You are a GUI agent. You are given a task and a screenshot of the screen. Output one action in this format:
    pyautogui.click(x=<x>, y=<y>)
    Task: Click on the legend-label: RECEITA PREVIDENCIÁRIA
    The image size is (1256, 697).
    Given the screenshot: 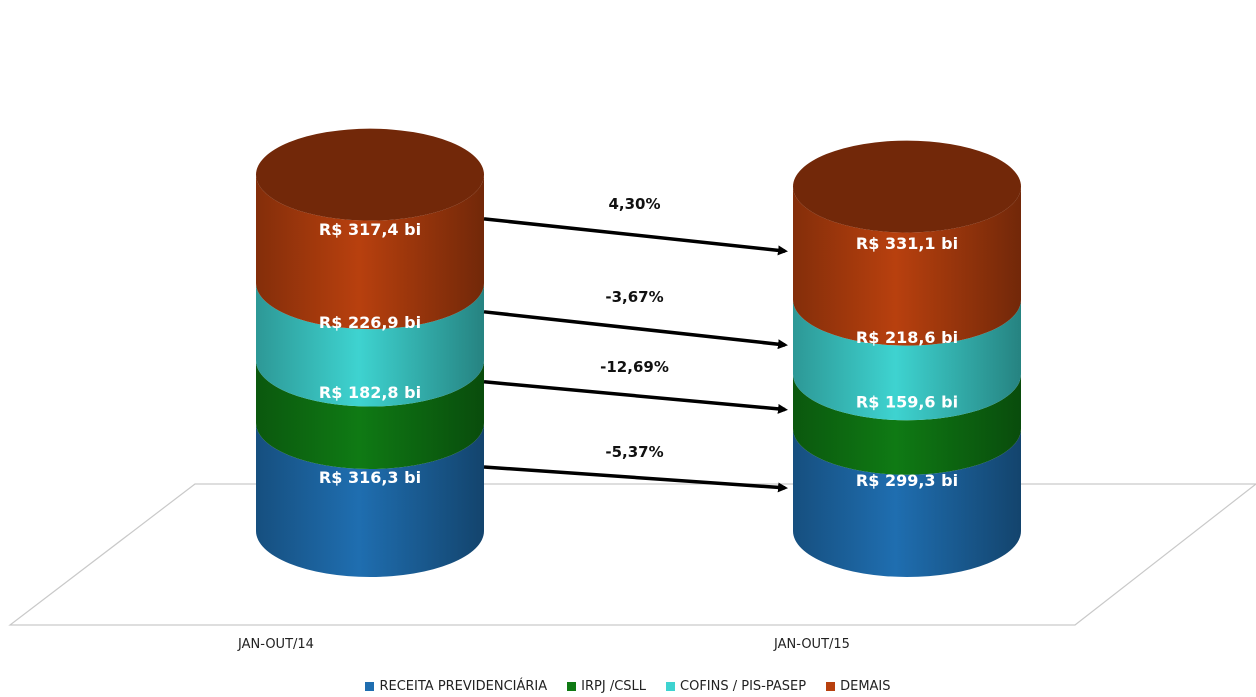 What is the action you would take?
    pyautogui.click(x=463, y=686)
    